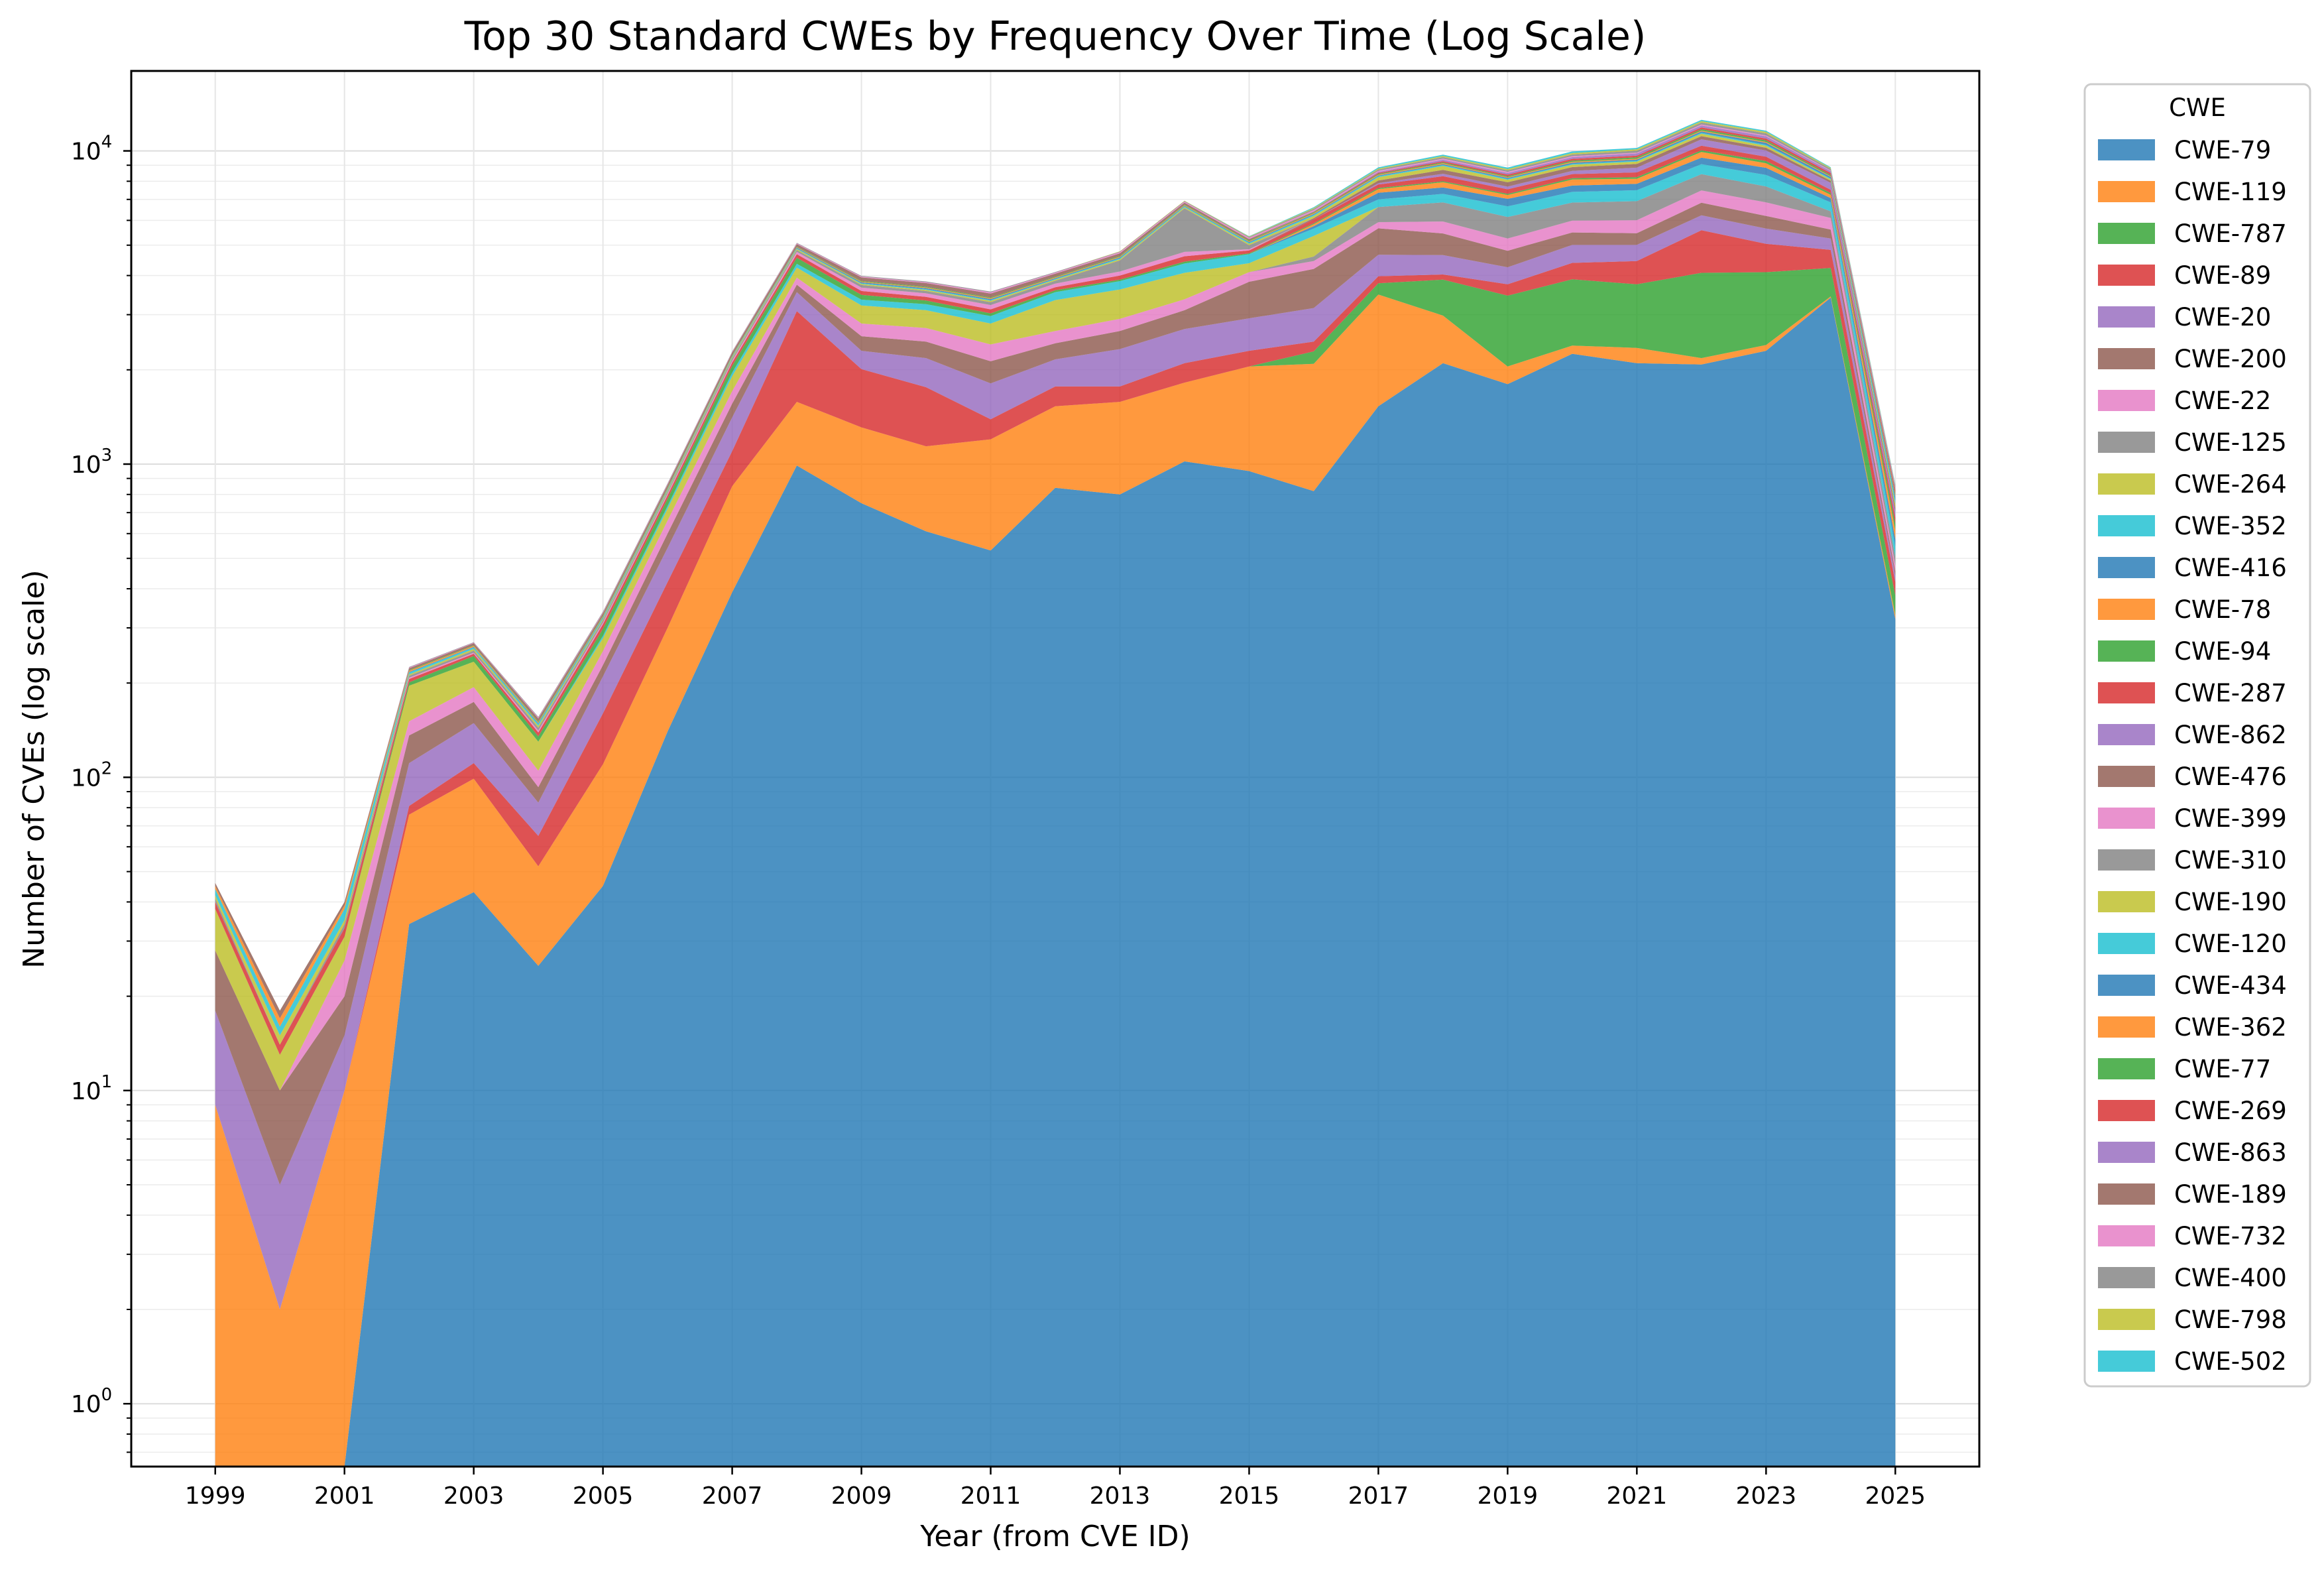 This screenshot has height=1570, width=2324. What do you see at coordinates (1378, 1496) in the screenshot?
I see `x-tick-label: 2017` at bounding box center [1378, 1496].